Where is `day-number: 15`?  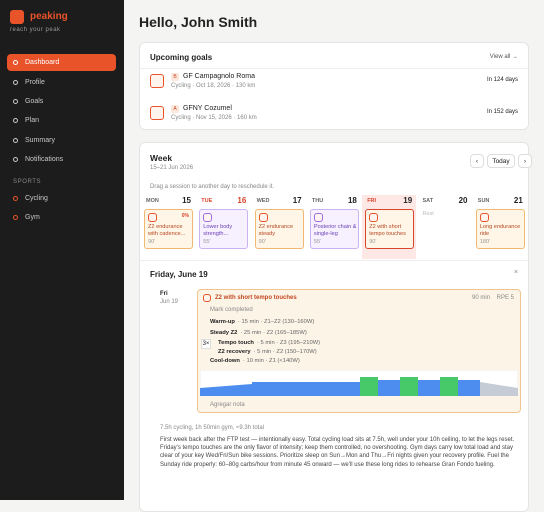 day-number: 15 is located at coordinates (186, 200).